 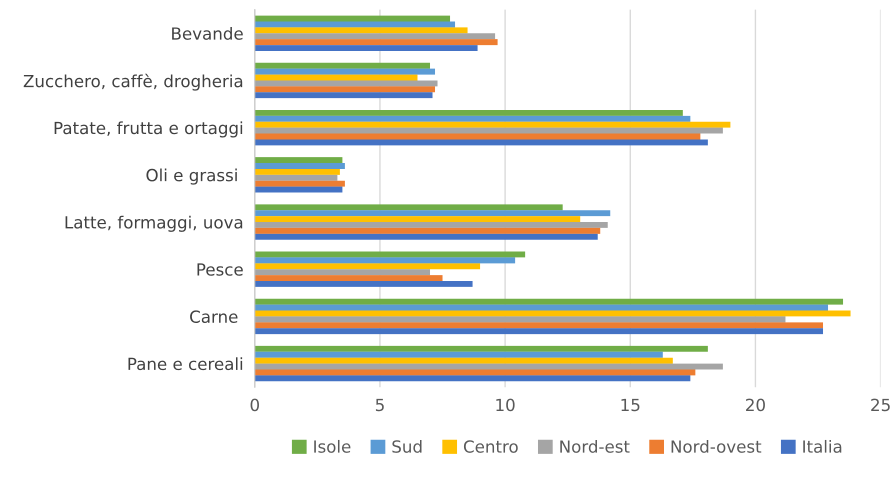 I want to click on legend-label: Centro, so click(x=491, y=446).